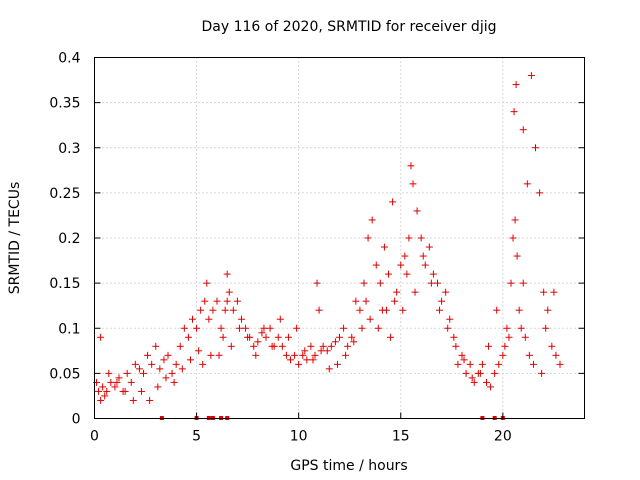 The image size is (640, 480). I want to click on y-axis-label: SRMTID / TECUs, so click(15, 238).